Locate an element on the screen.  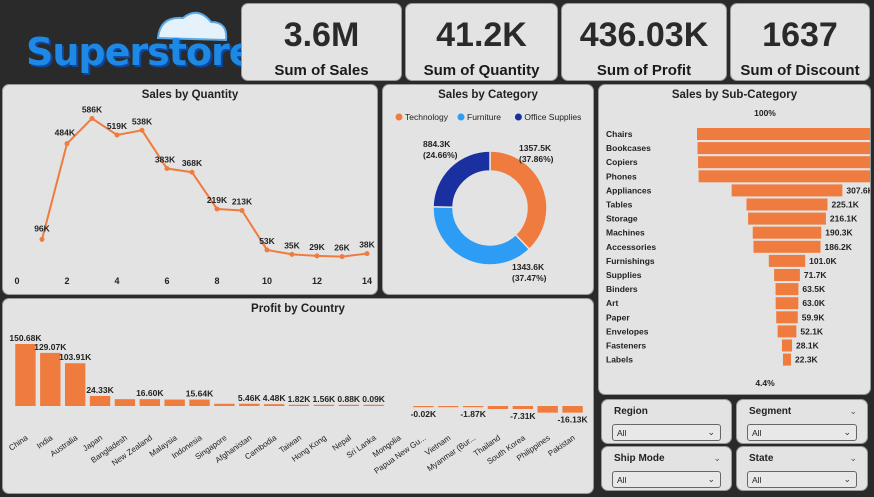
bar-value-label: 5.46K is located at coordinates (250, 398).